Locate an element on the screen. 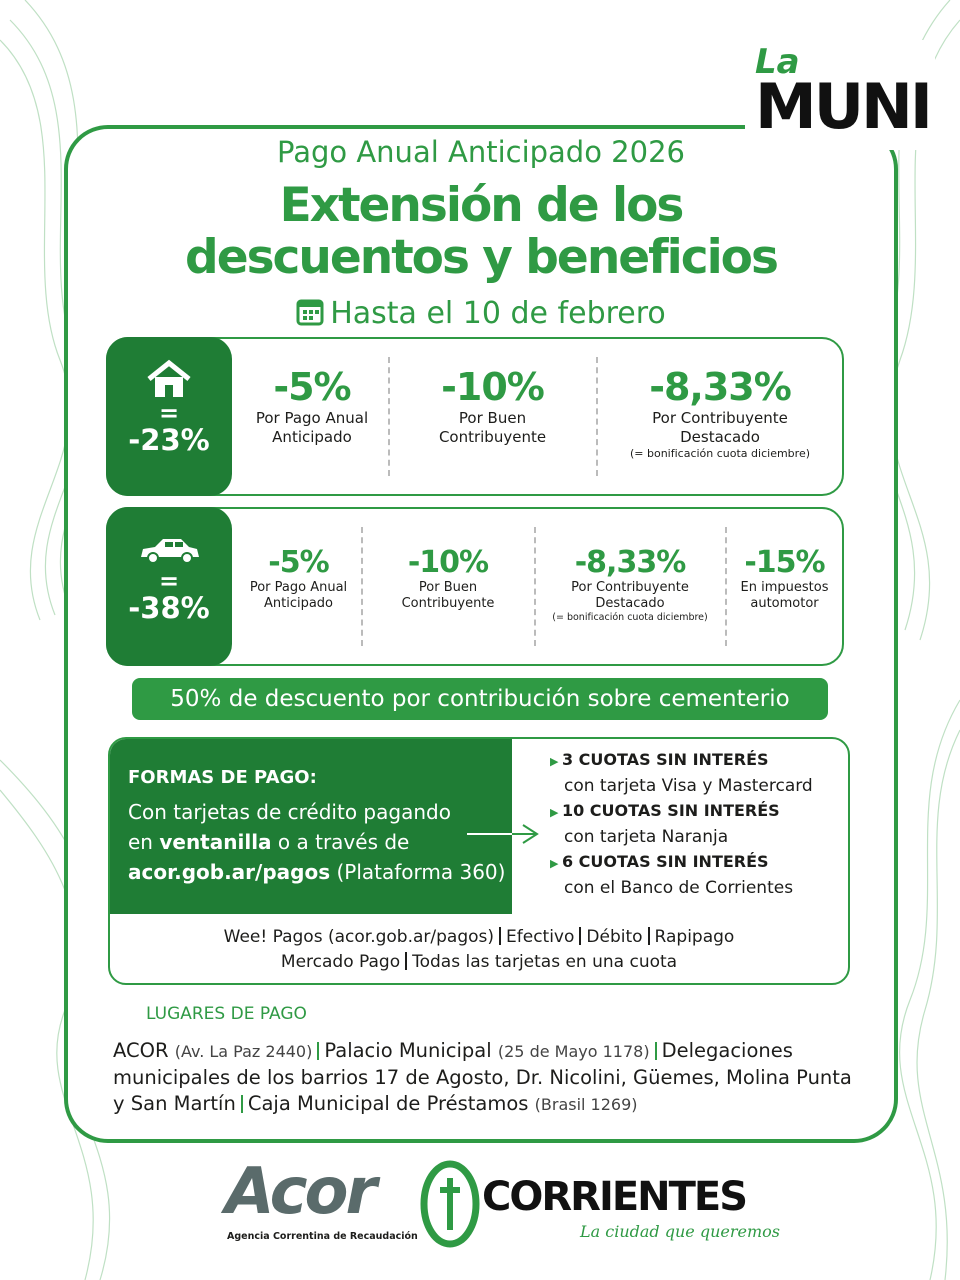  brand-logo: La MUNI is located at coordinates (840, 95).